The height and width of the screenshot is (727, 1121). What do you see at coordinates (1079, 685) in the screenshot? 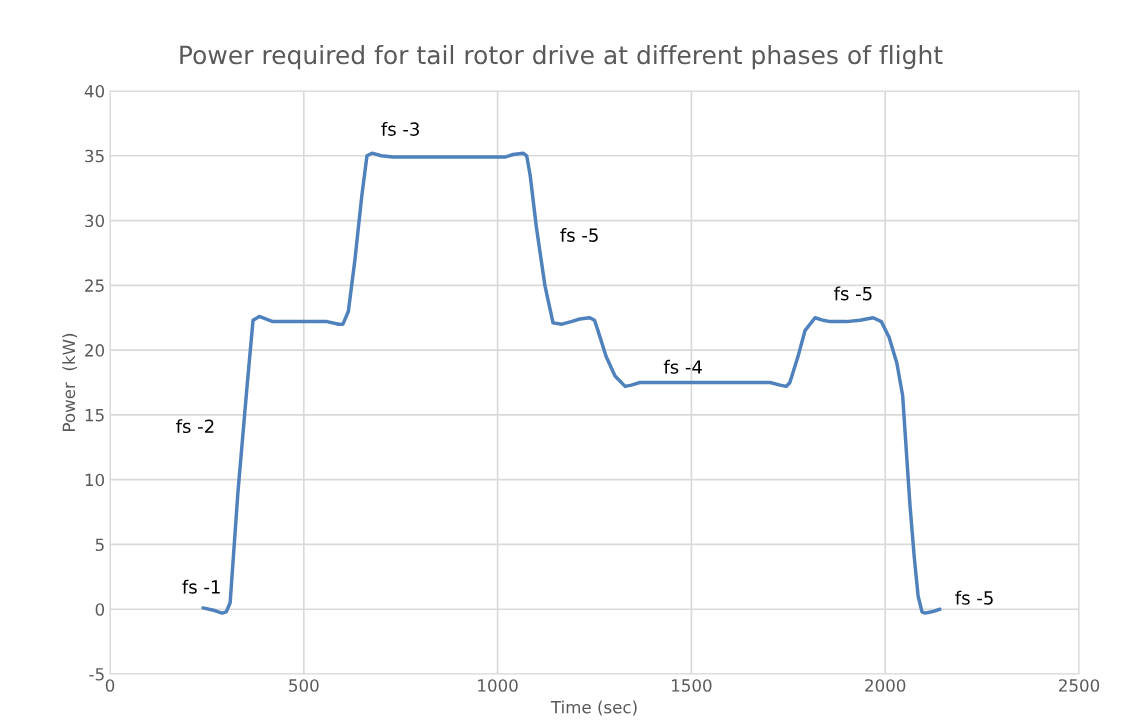
I see `x-tick-label: 2500` at bounding box center [1079, 685].